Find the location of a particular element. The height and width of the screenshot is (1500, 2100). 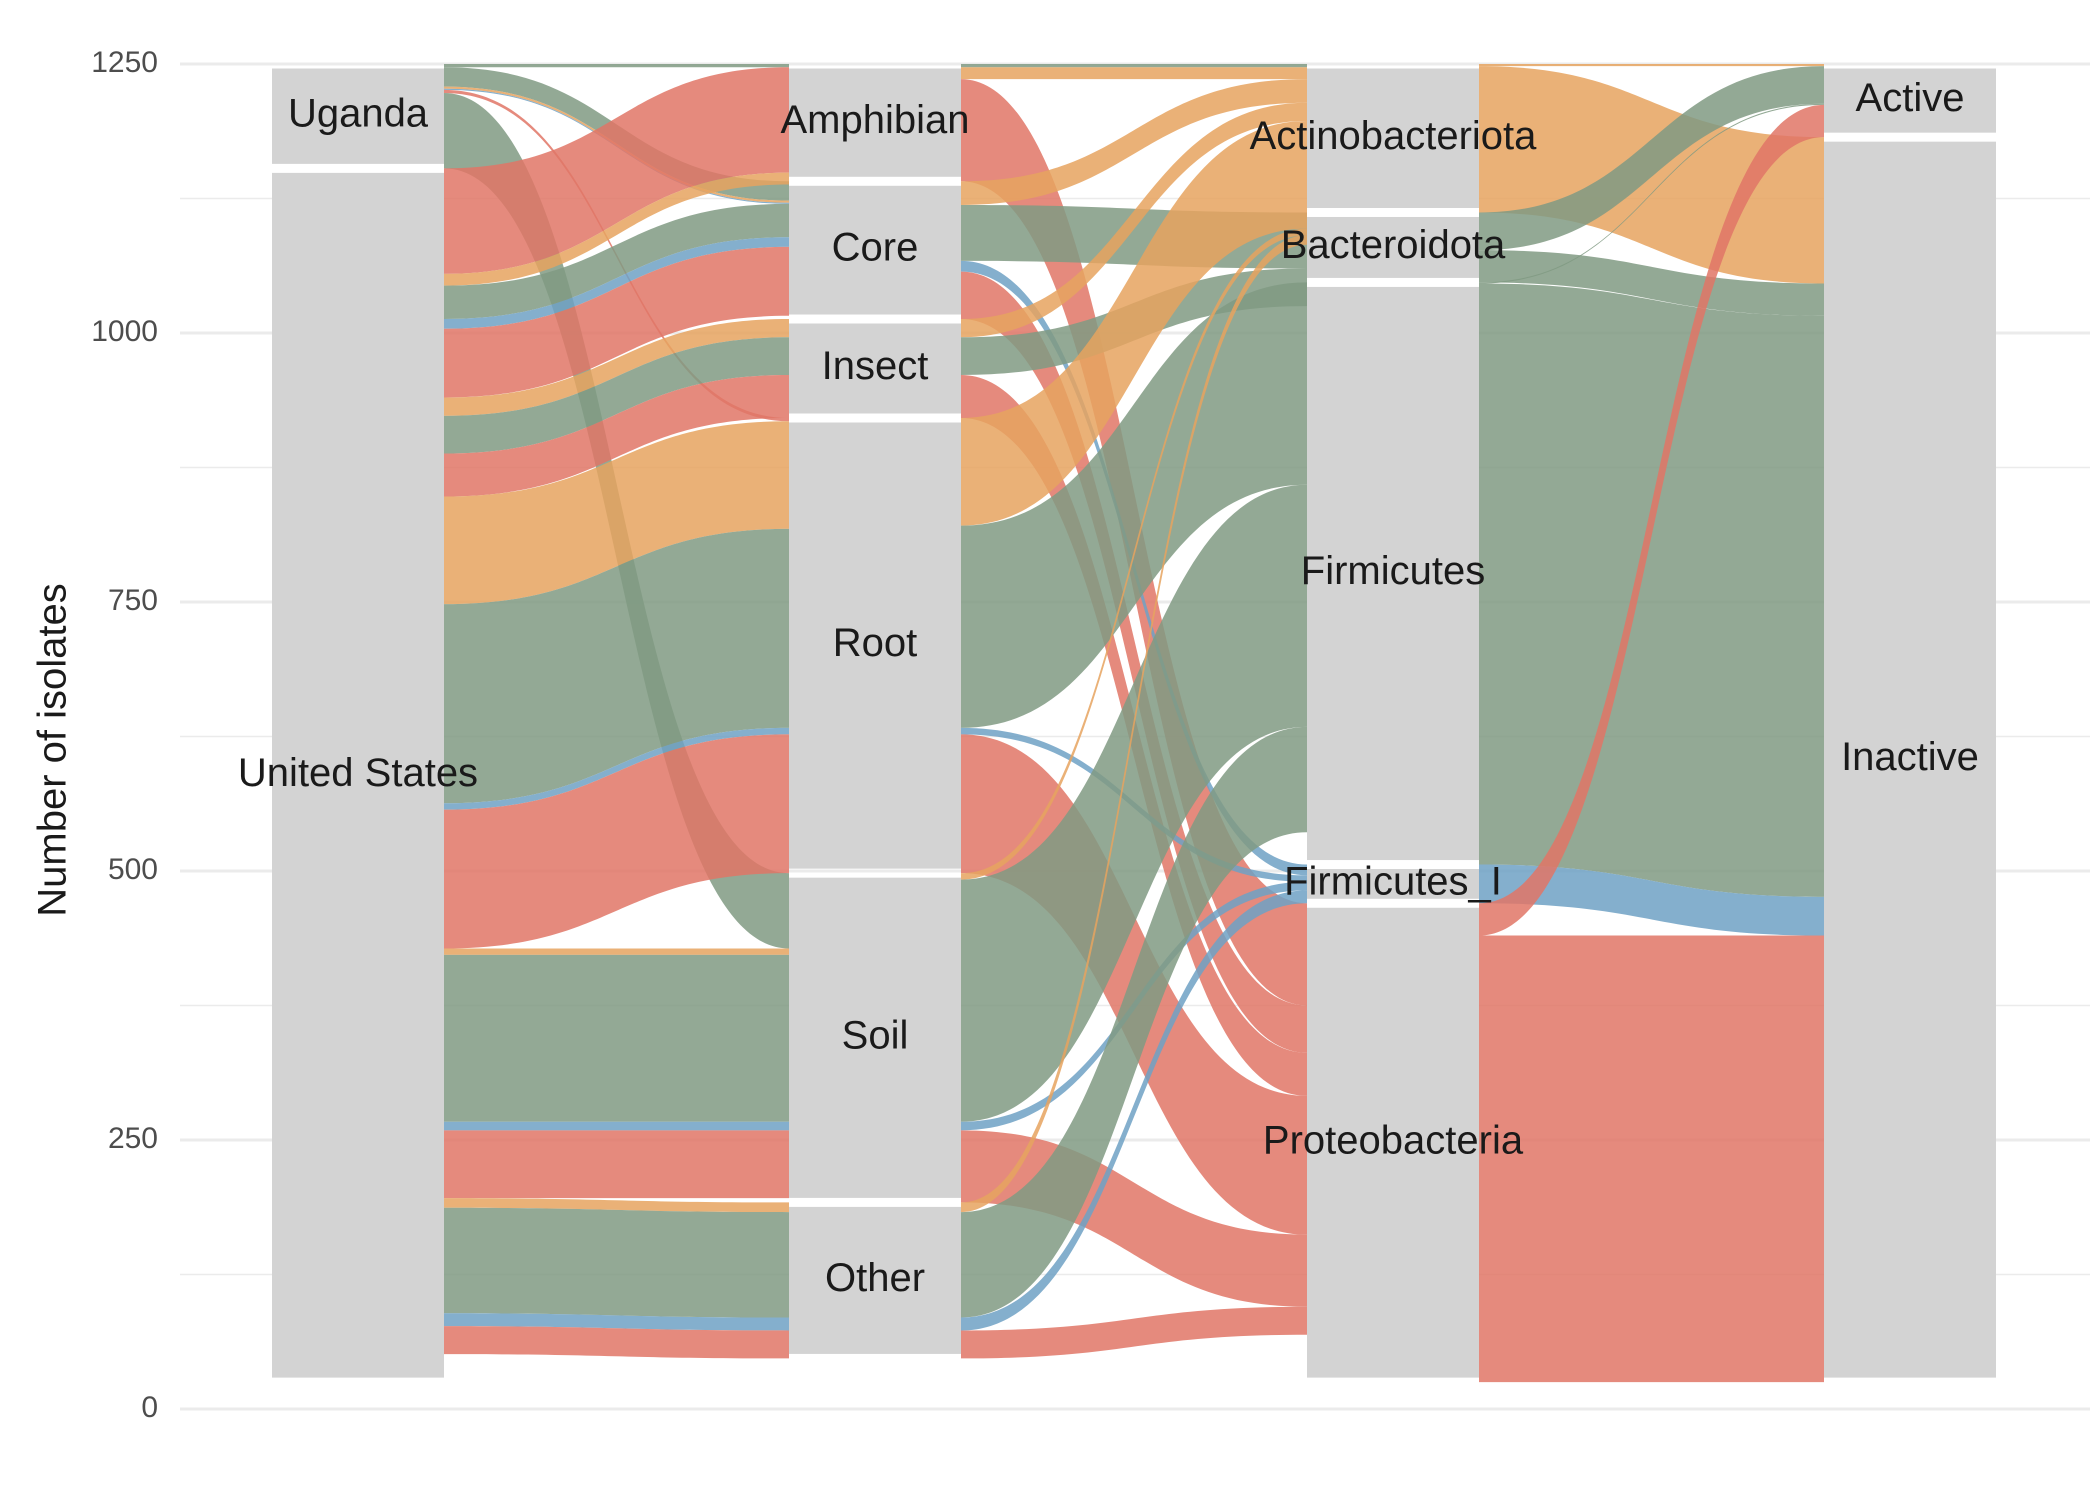

stratum-label: Core is located at coordinates (875, 248).